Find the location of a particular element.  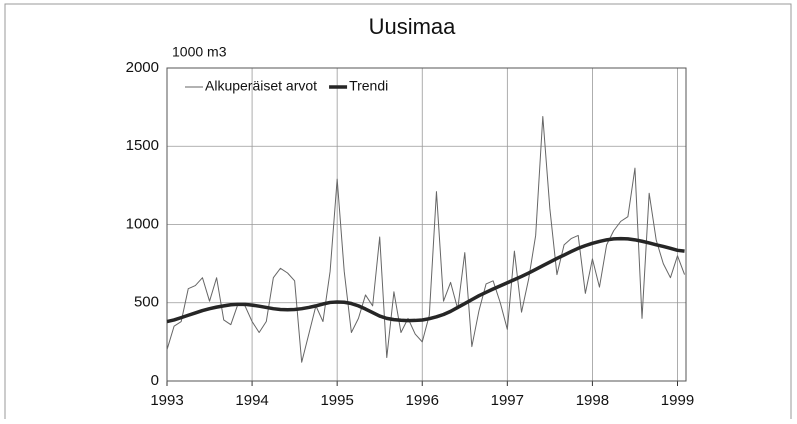

x-tick-label: 1994 is located at coordinates (251, 400).